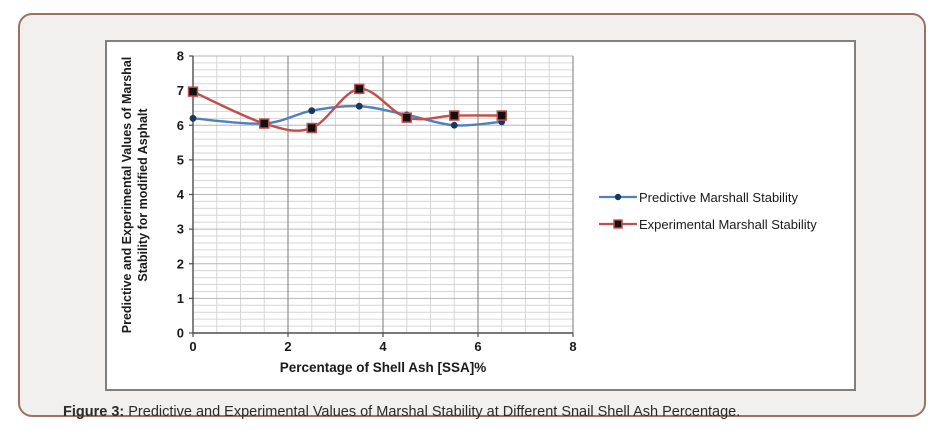 This screenshot has height=430, width=947. I want to click on legend-label-experimental: Experimental Marshall Stability, so click(728, 224).